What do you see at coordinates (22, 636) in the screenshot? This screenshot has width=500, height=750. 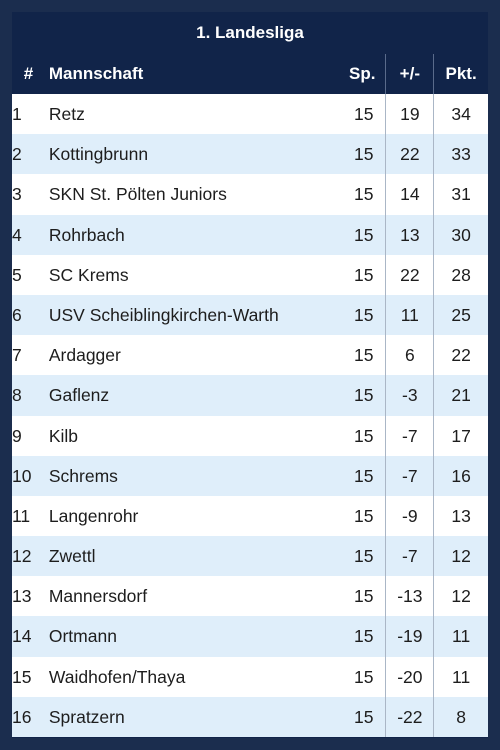 I see `row-position: 14` at bounding box center [22, 636].